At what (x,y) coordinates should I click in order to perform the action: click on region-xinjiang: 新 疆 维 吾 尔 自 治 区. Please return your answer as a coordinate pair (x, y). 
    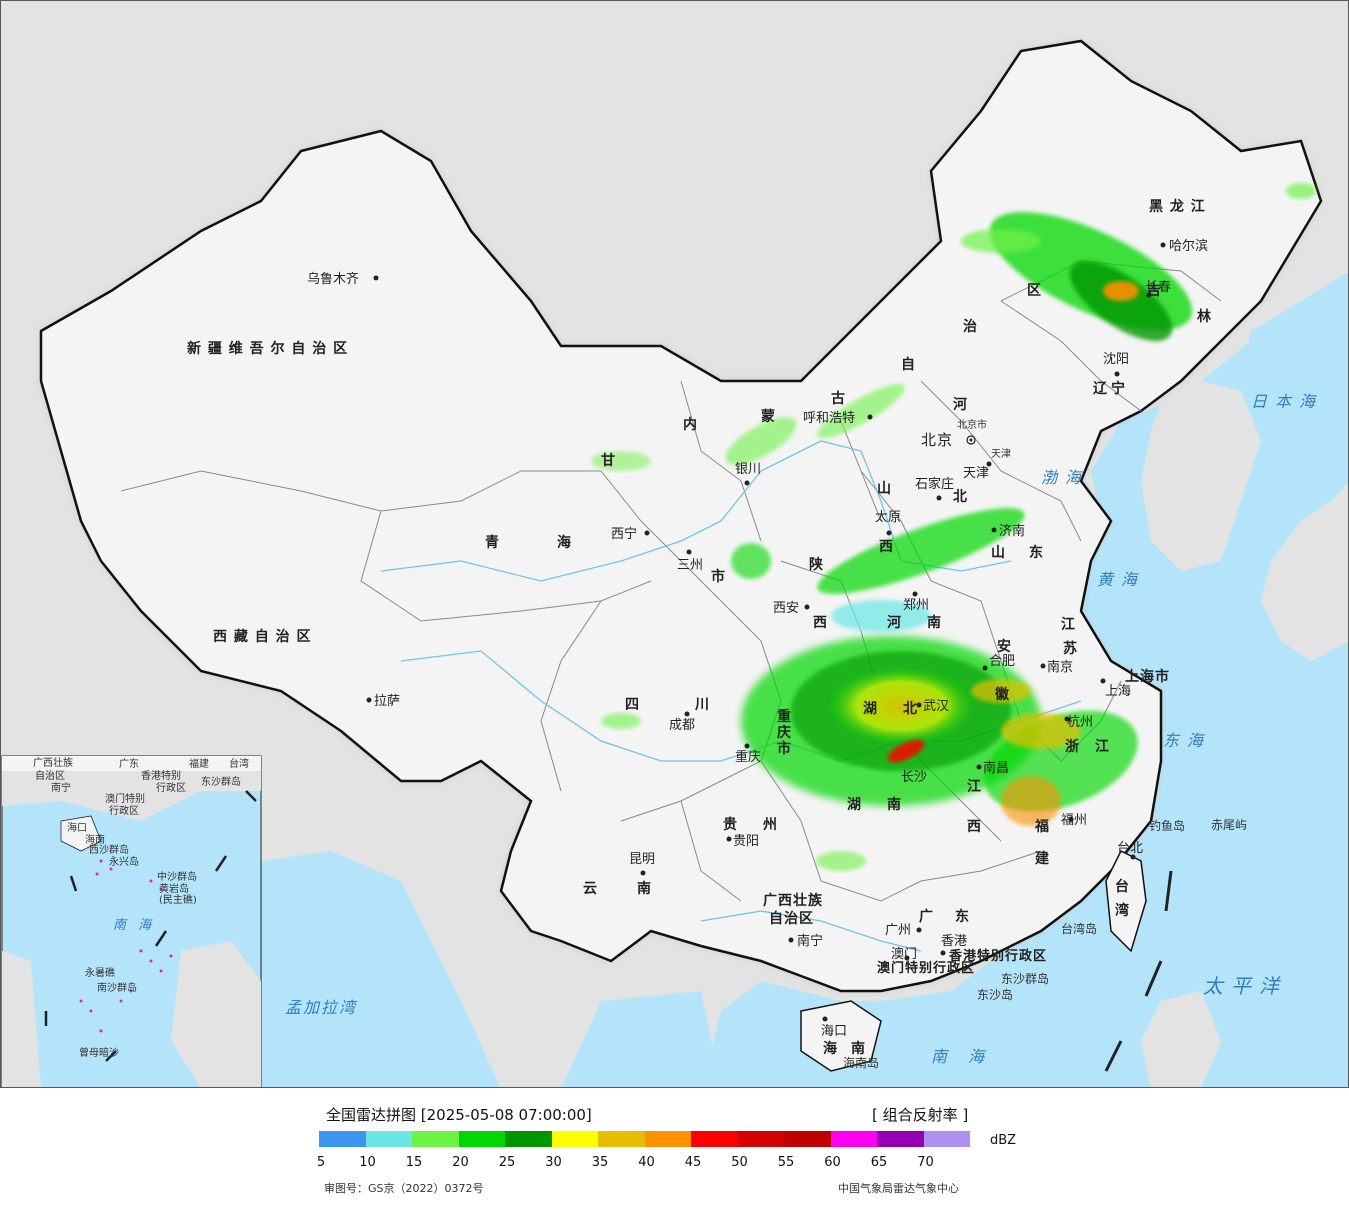
    Looking at the image, I should click on (267, 348).